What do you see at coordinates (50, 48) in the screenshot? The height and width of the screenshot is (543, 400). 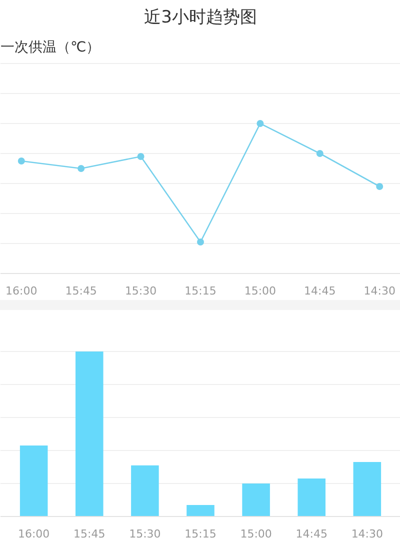 I see `y-axis-title: 一次供温（℃）` at bounding box center [50, 48].